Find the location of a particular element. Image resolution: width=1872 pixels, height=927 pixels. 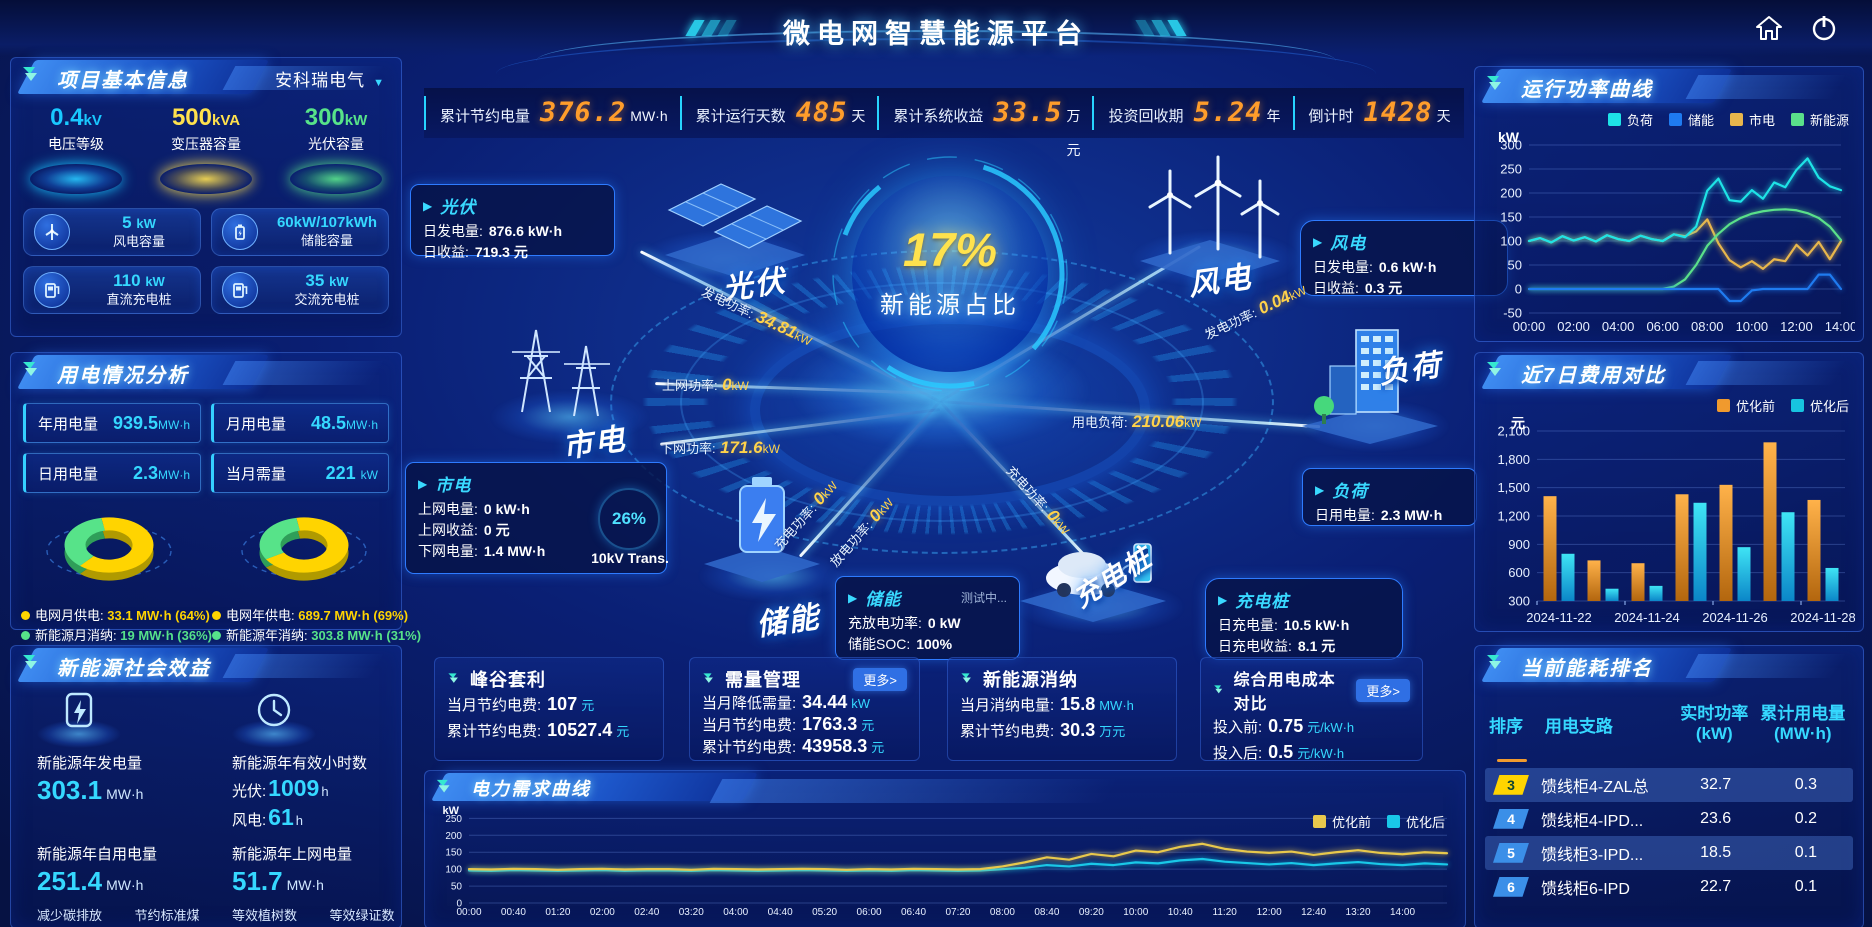

coal-saving-item: 节约标准煤 91.7 t is located at coordinates (167, 917).